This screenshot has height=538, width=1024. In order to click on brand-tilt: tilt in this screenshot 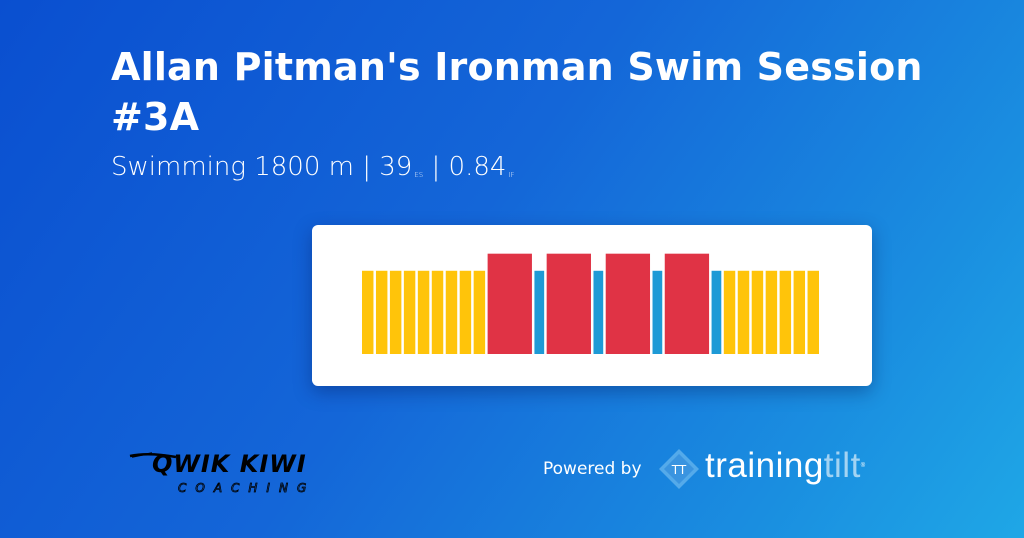, I will do `click(842, 465)`.